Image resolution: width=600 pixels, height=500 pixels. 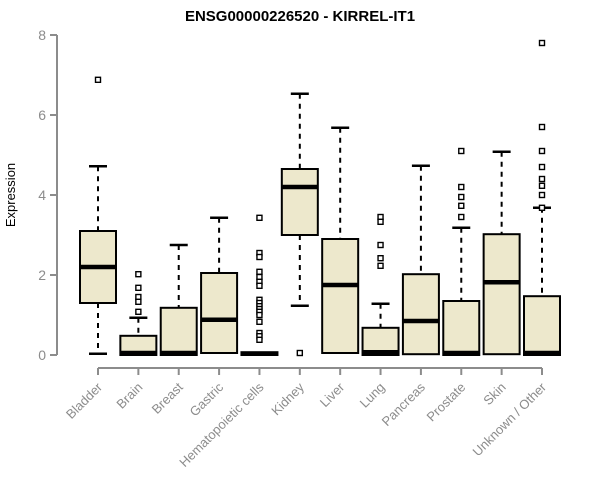 I want to click on y-axis-label: Expression, so click(x=10, y=195).